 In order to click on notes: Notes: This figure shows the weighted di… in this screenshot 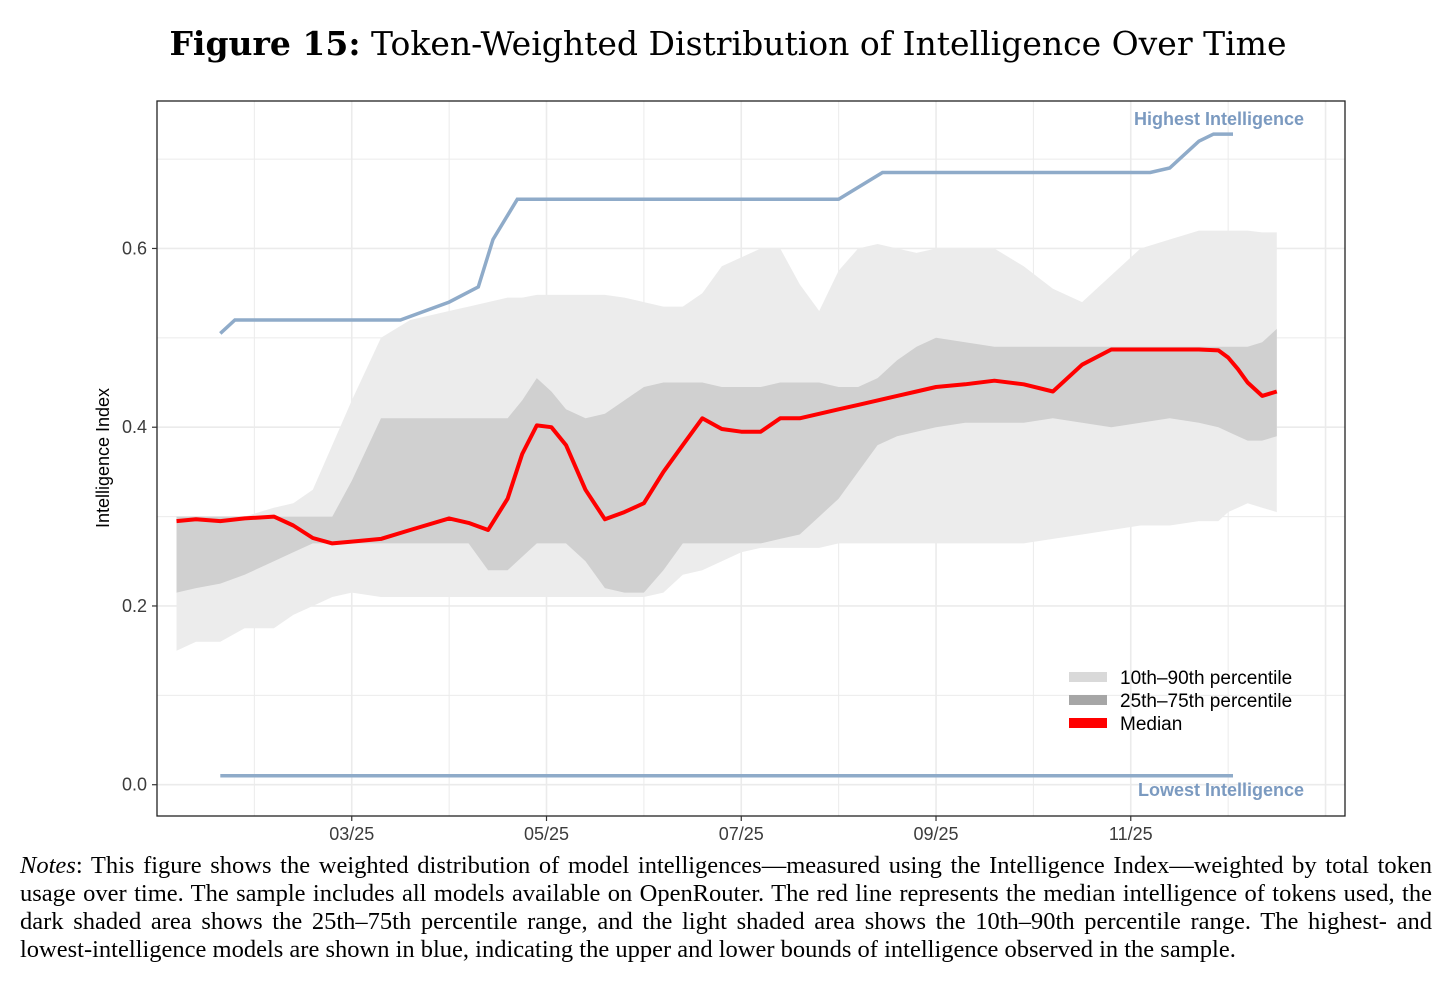, I will do `click(726, 908)`.